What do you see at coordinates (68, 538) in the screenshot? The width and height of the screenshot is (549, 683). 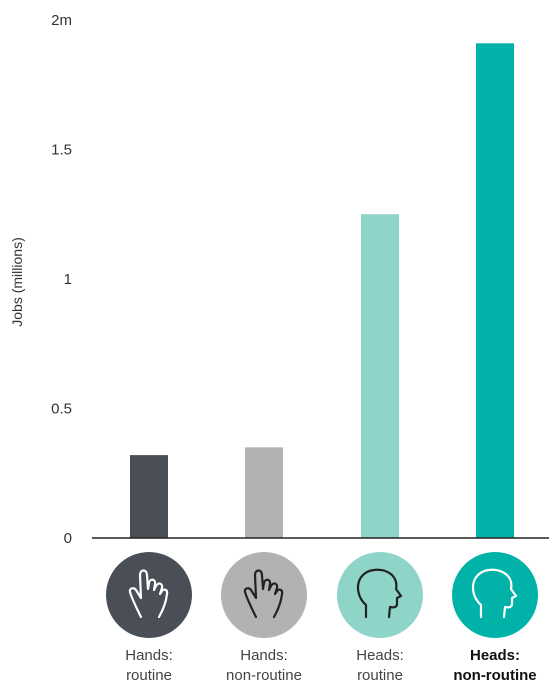 I see `y-tick-label: 0` at bounding box center [68, 538].